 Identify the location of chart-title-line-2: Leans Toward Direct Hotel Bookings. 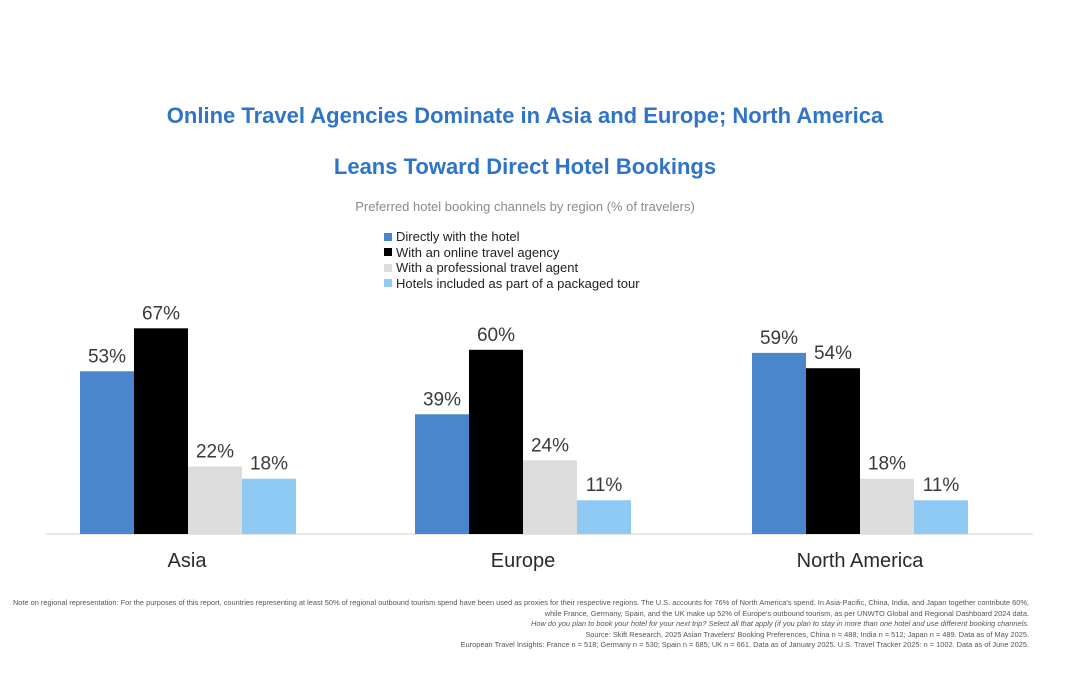
(525, 166).